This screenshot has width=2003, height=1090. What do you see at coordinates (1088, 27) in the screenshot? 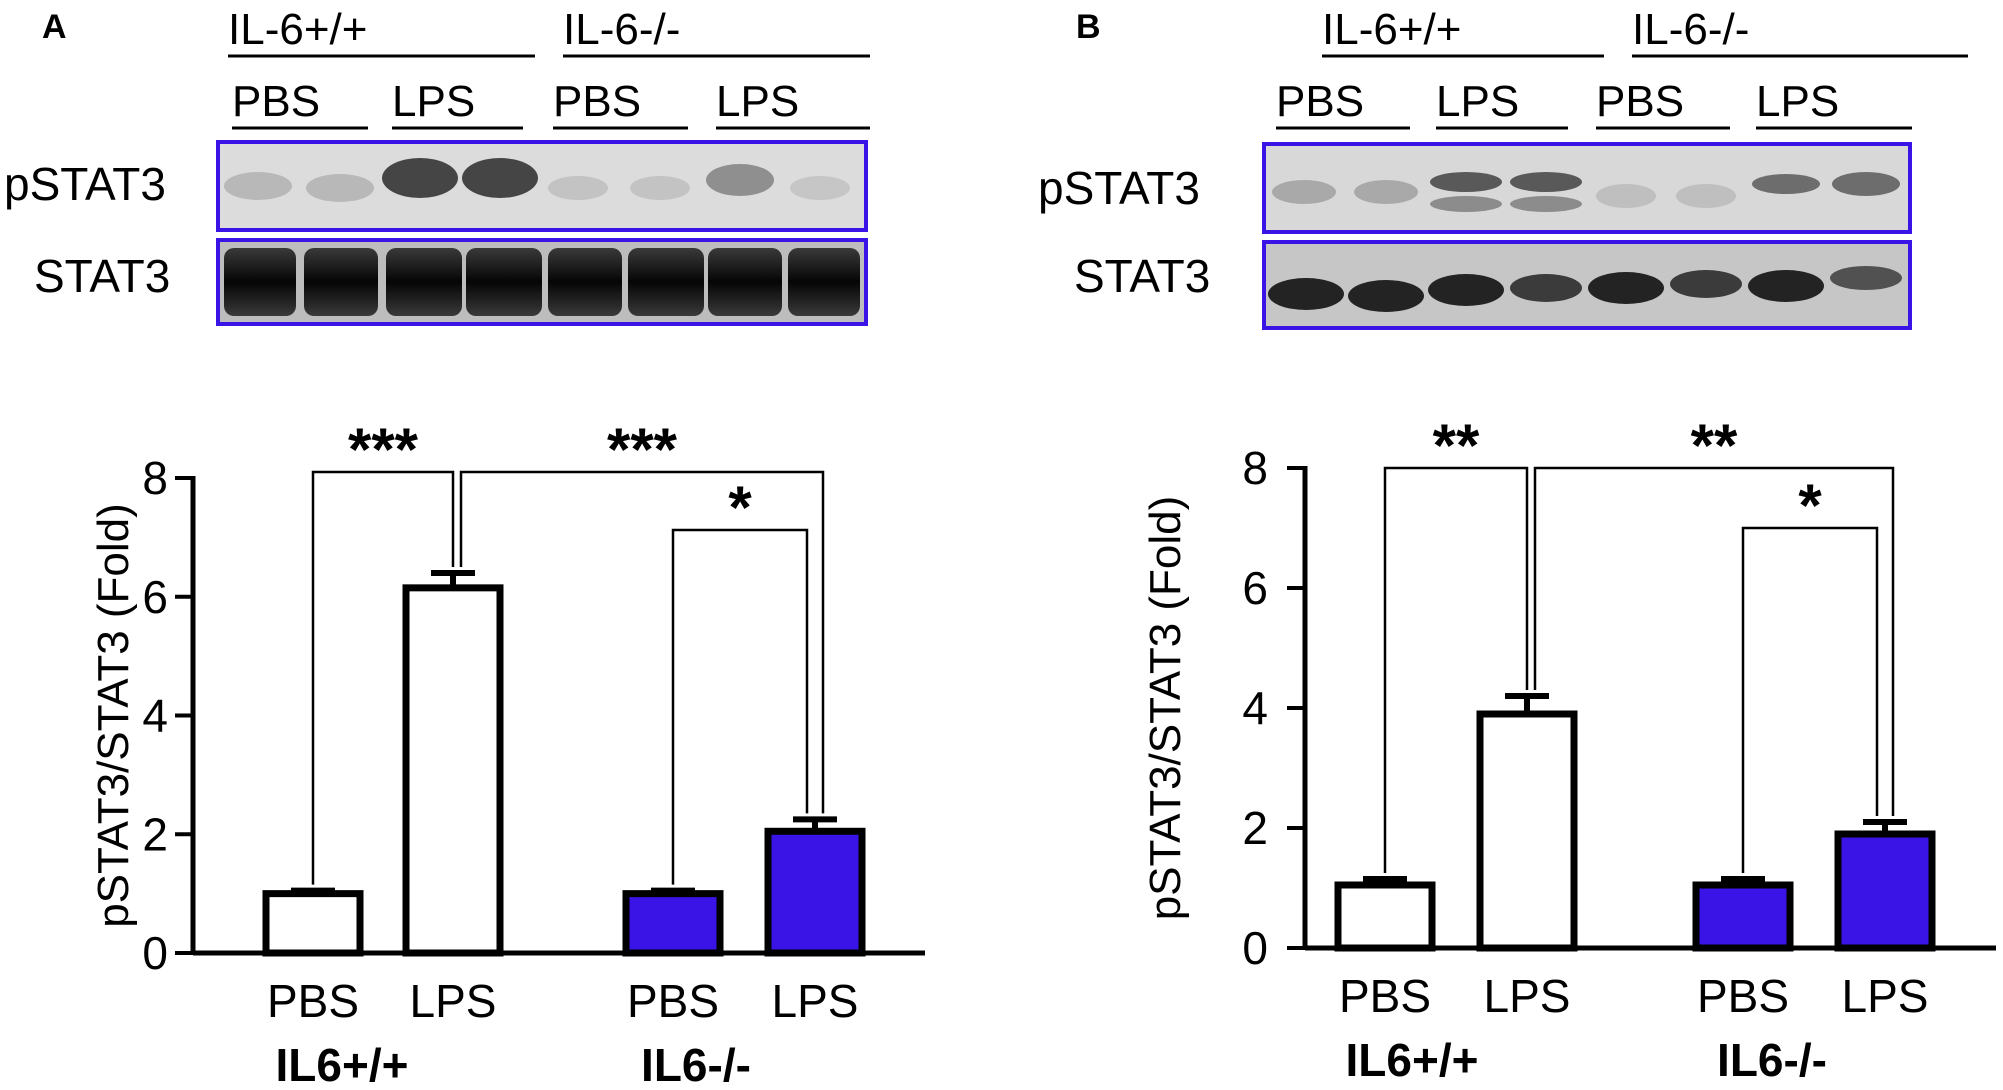
I see `panel-b-letter: B` at bounding box center [1088, 27].